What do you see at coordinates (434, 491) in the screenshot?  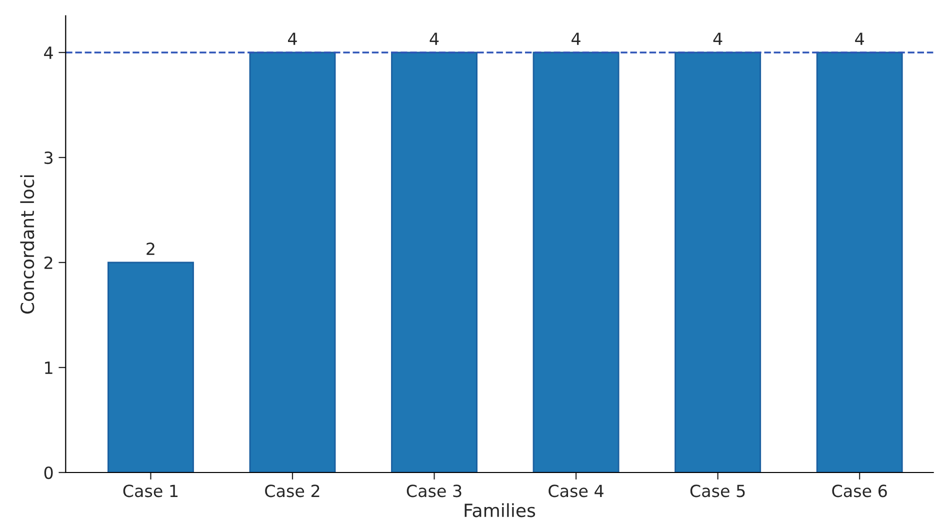 I see `x-tick-label: Case 3` at bounding box center [434, 491].